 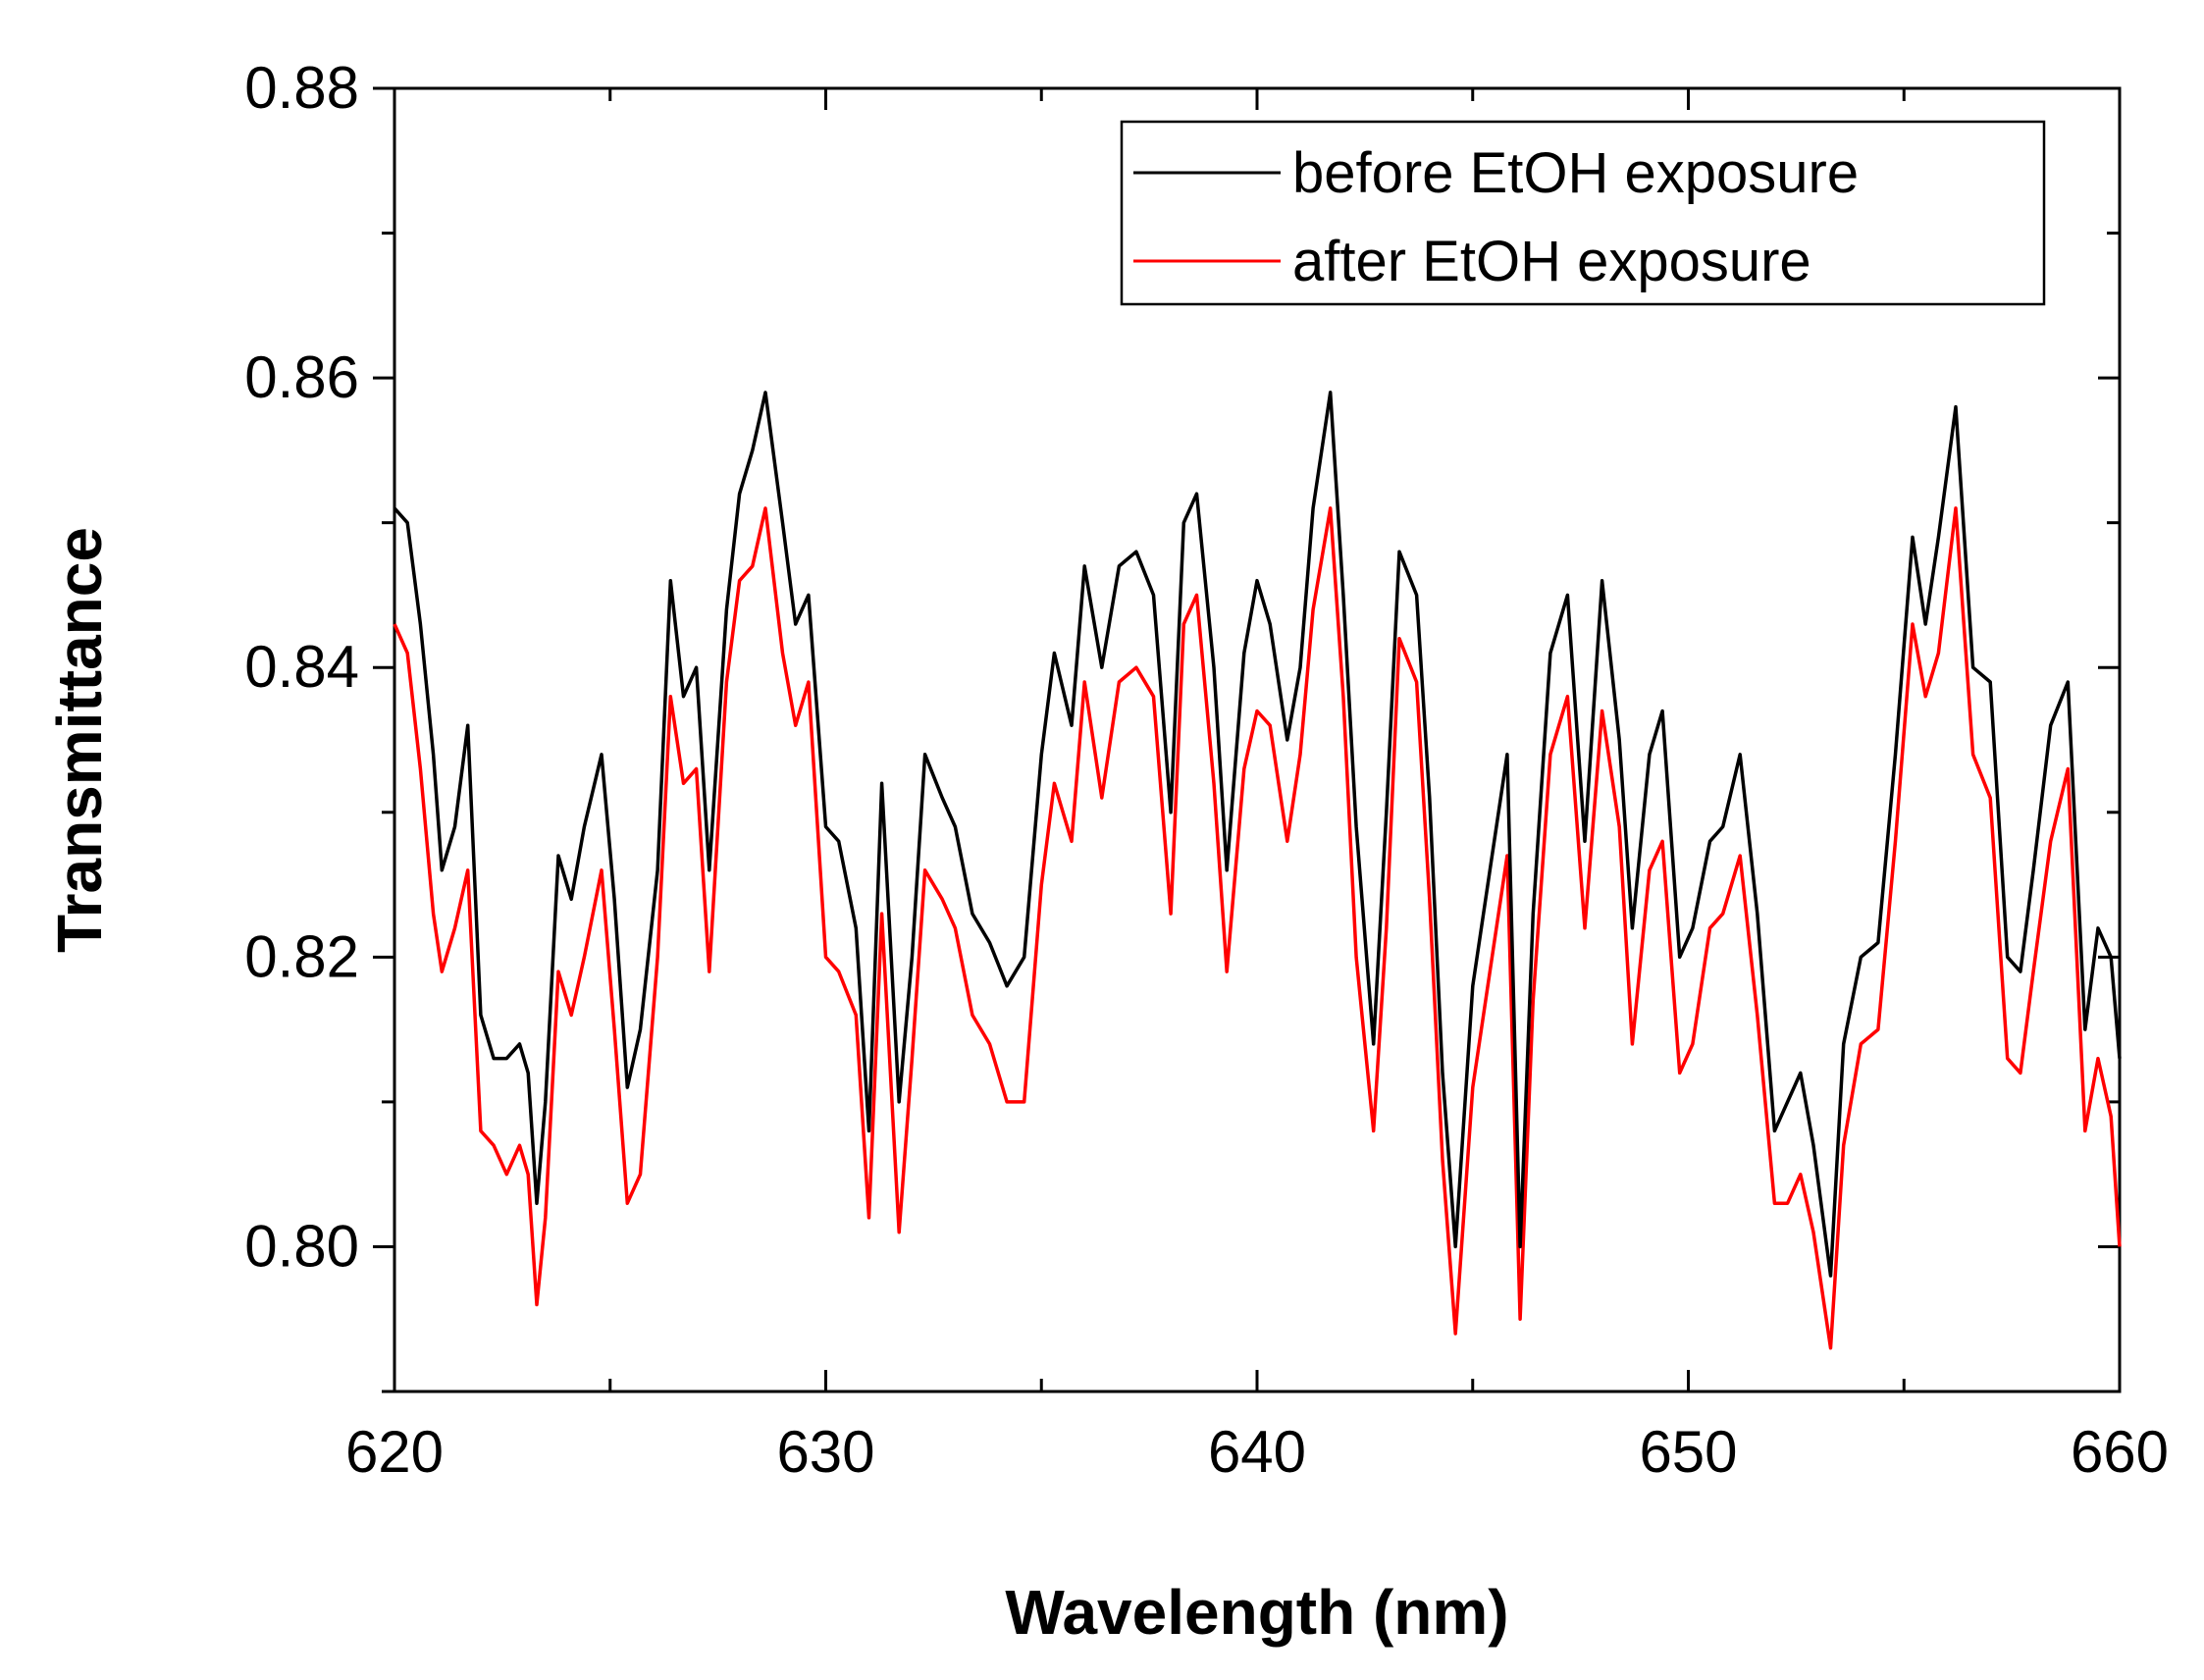 I want to click on y-tick-label: 0.86, so click(x=301, y=377).